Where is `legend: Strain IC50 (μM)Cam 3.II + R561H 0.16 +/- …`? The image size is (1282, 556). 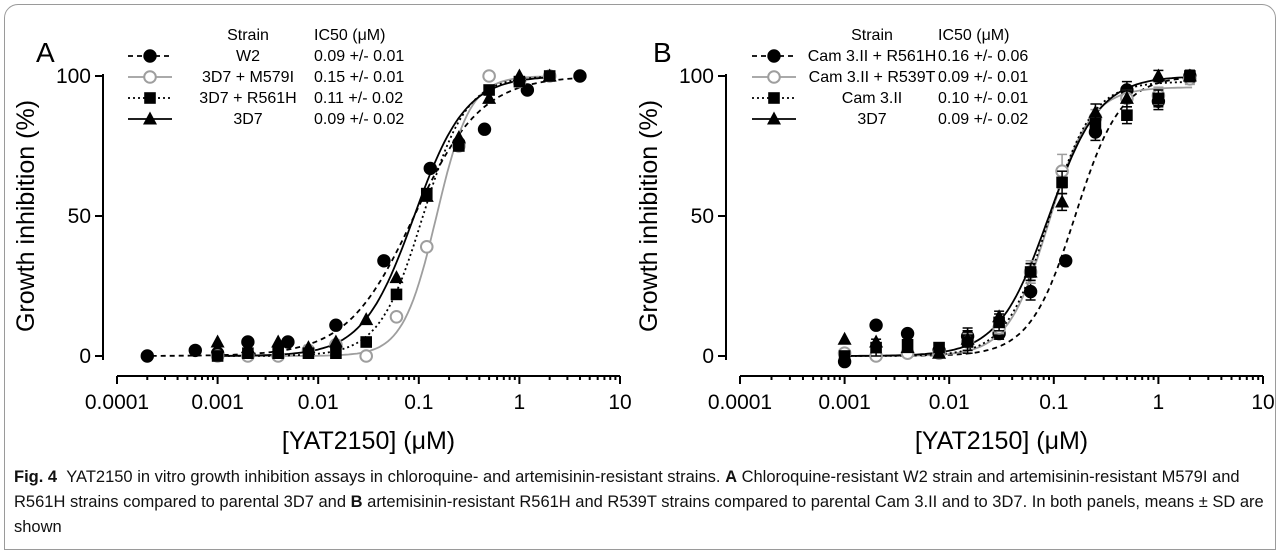
legend: Strain IC50 (μM)Cam 3.II + R561H 0.16 +/- … is located at coordinates (890, 77).